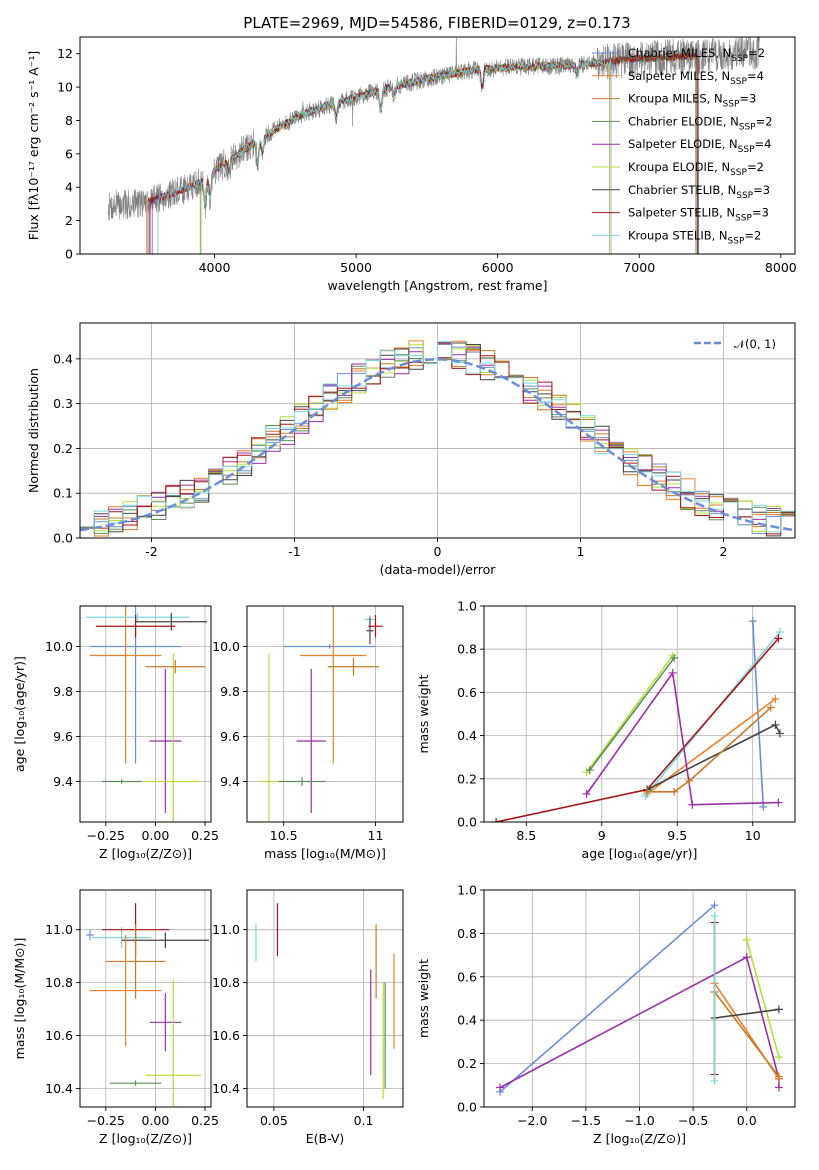 The width and height of the screenshot is (819, 1170). Describe the element at coordinates (69, 120) in the screenshot. I see `y-tick-label: 8` at that location.